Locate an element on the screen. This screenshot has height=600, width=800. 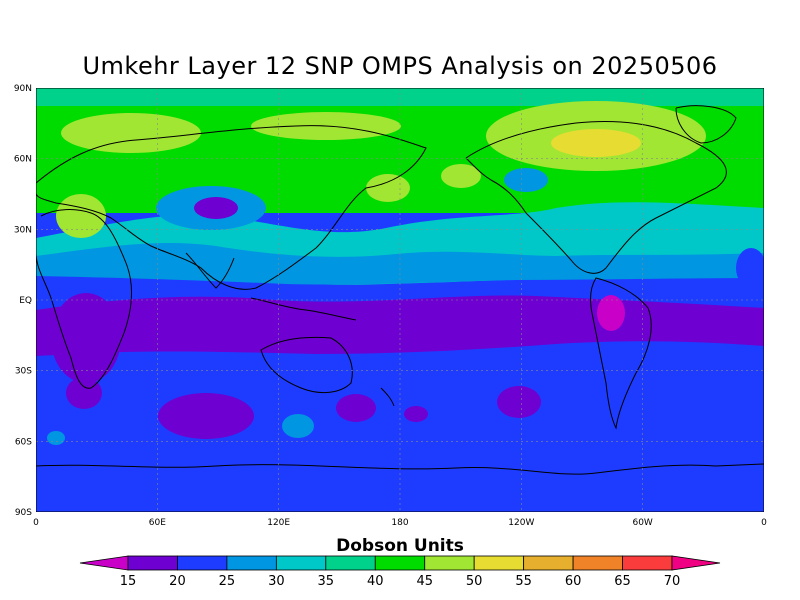
colorbar-tick-label: 15 is located at coordinates (128, 581).